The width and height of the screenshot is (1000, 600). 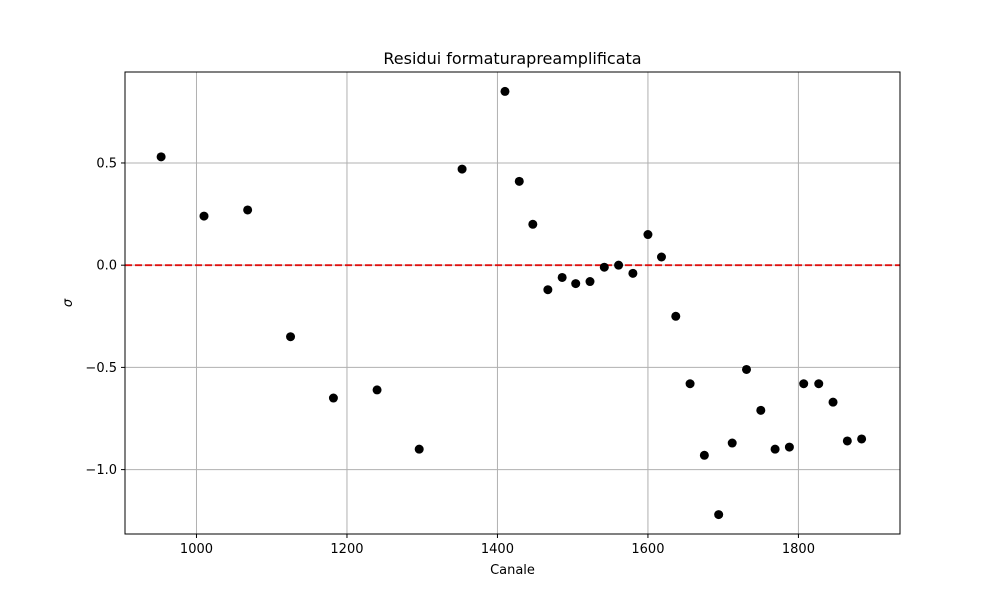 What do you see at coordinates (512, 58) in the screenshot?
I see `chart-title: Residui formaturapreamplificata` at bounding box center [512, 58].